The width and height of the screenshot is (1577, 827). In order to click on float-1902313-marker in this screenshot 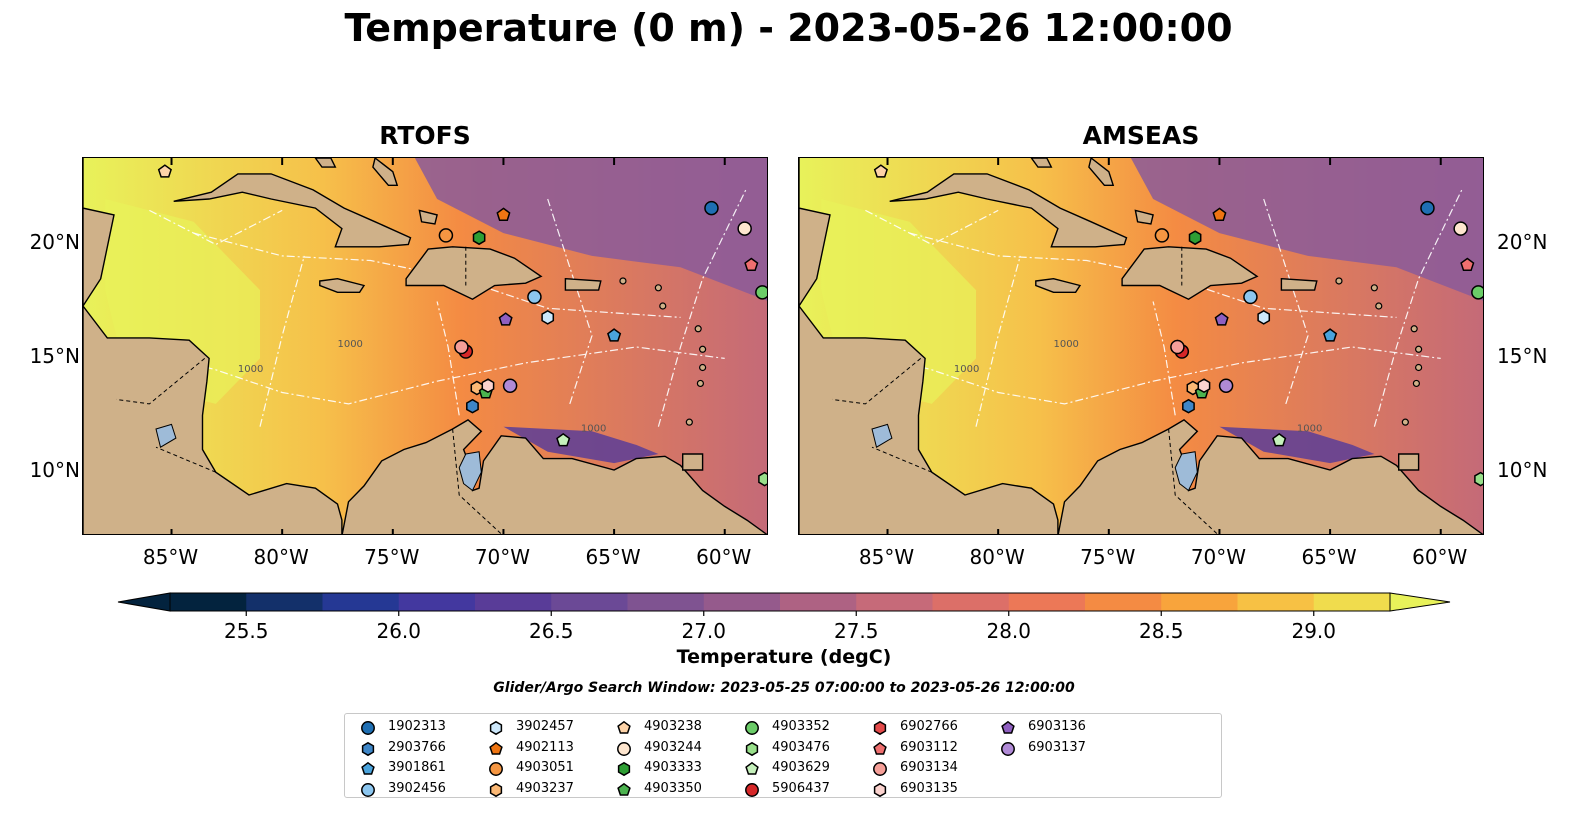, I will do `click(711, 208)`.